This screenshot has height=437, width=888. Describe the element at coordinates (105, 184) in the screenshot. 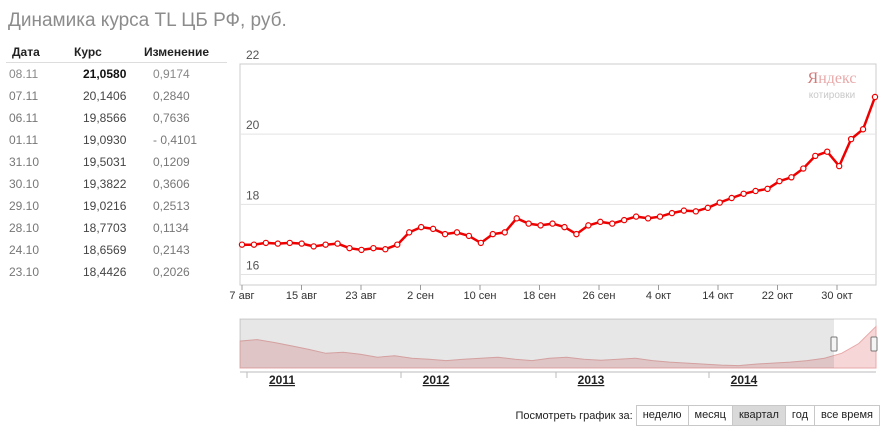

I see `row-rate: 19,3822` at that location.